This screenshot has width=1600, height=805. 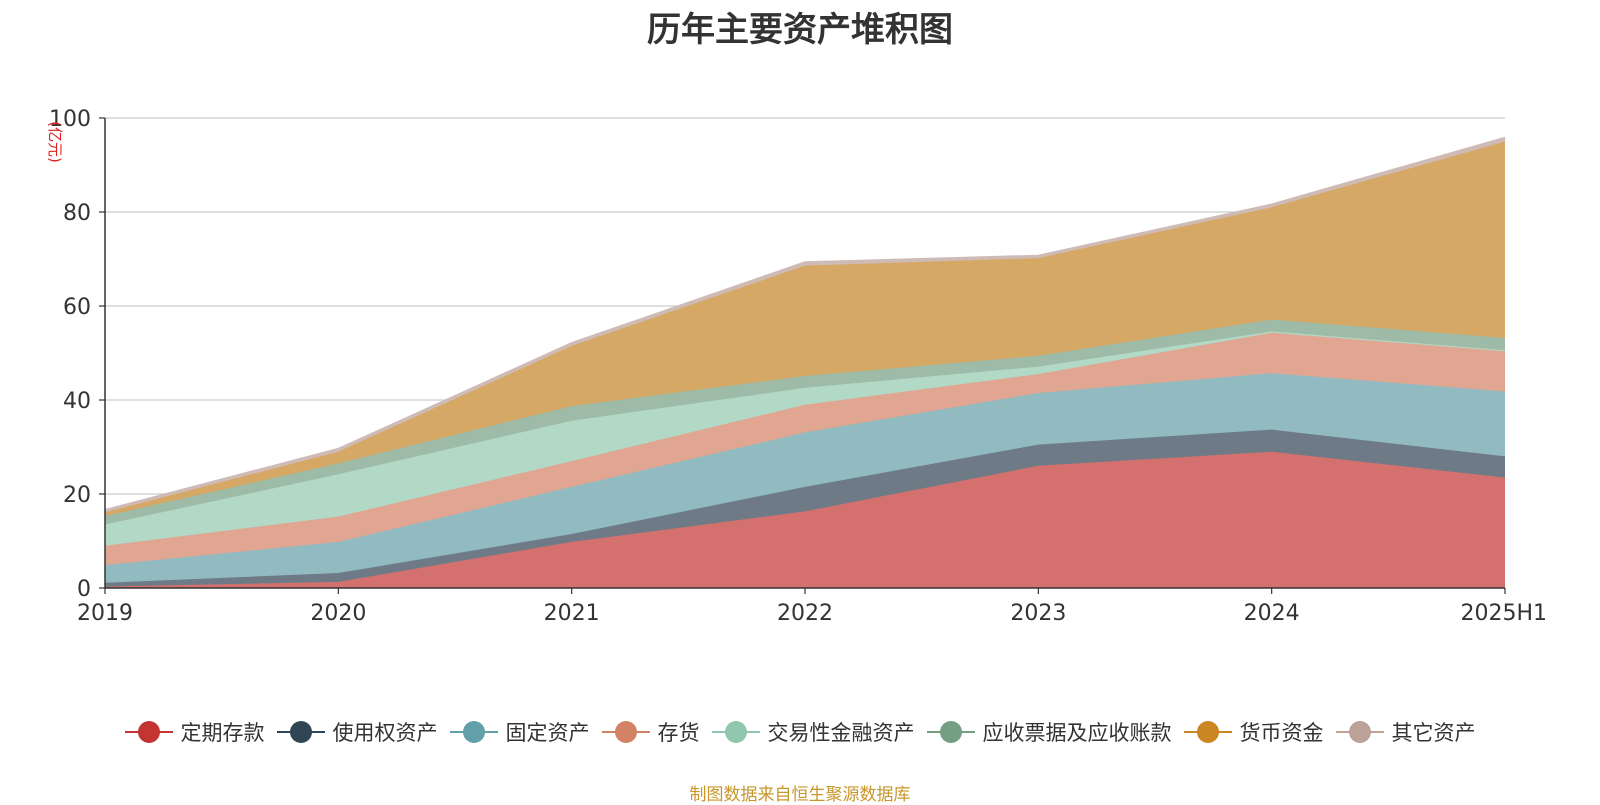 What do you see at coordinates (1272, 613) in the screenshot?
I see `x-tick-label: 2024` at bounding box center [1272, 613].